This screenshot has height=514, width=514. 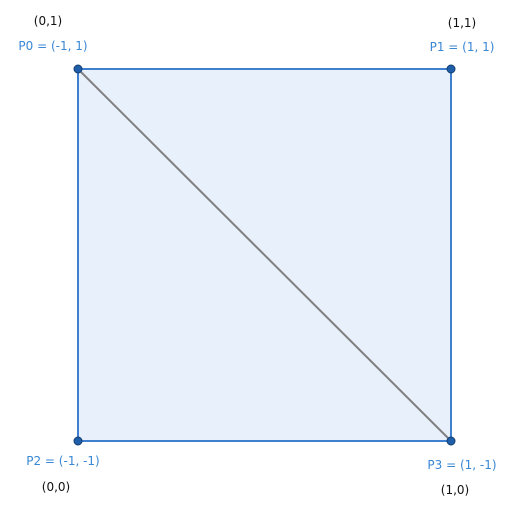 What do you see at coordinates (78, 441) in the screenshot?
I see `vertex-p2` at bounding box center [78, 441].